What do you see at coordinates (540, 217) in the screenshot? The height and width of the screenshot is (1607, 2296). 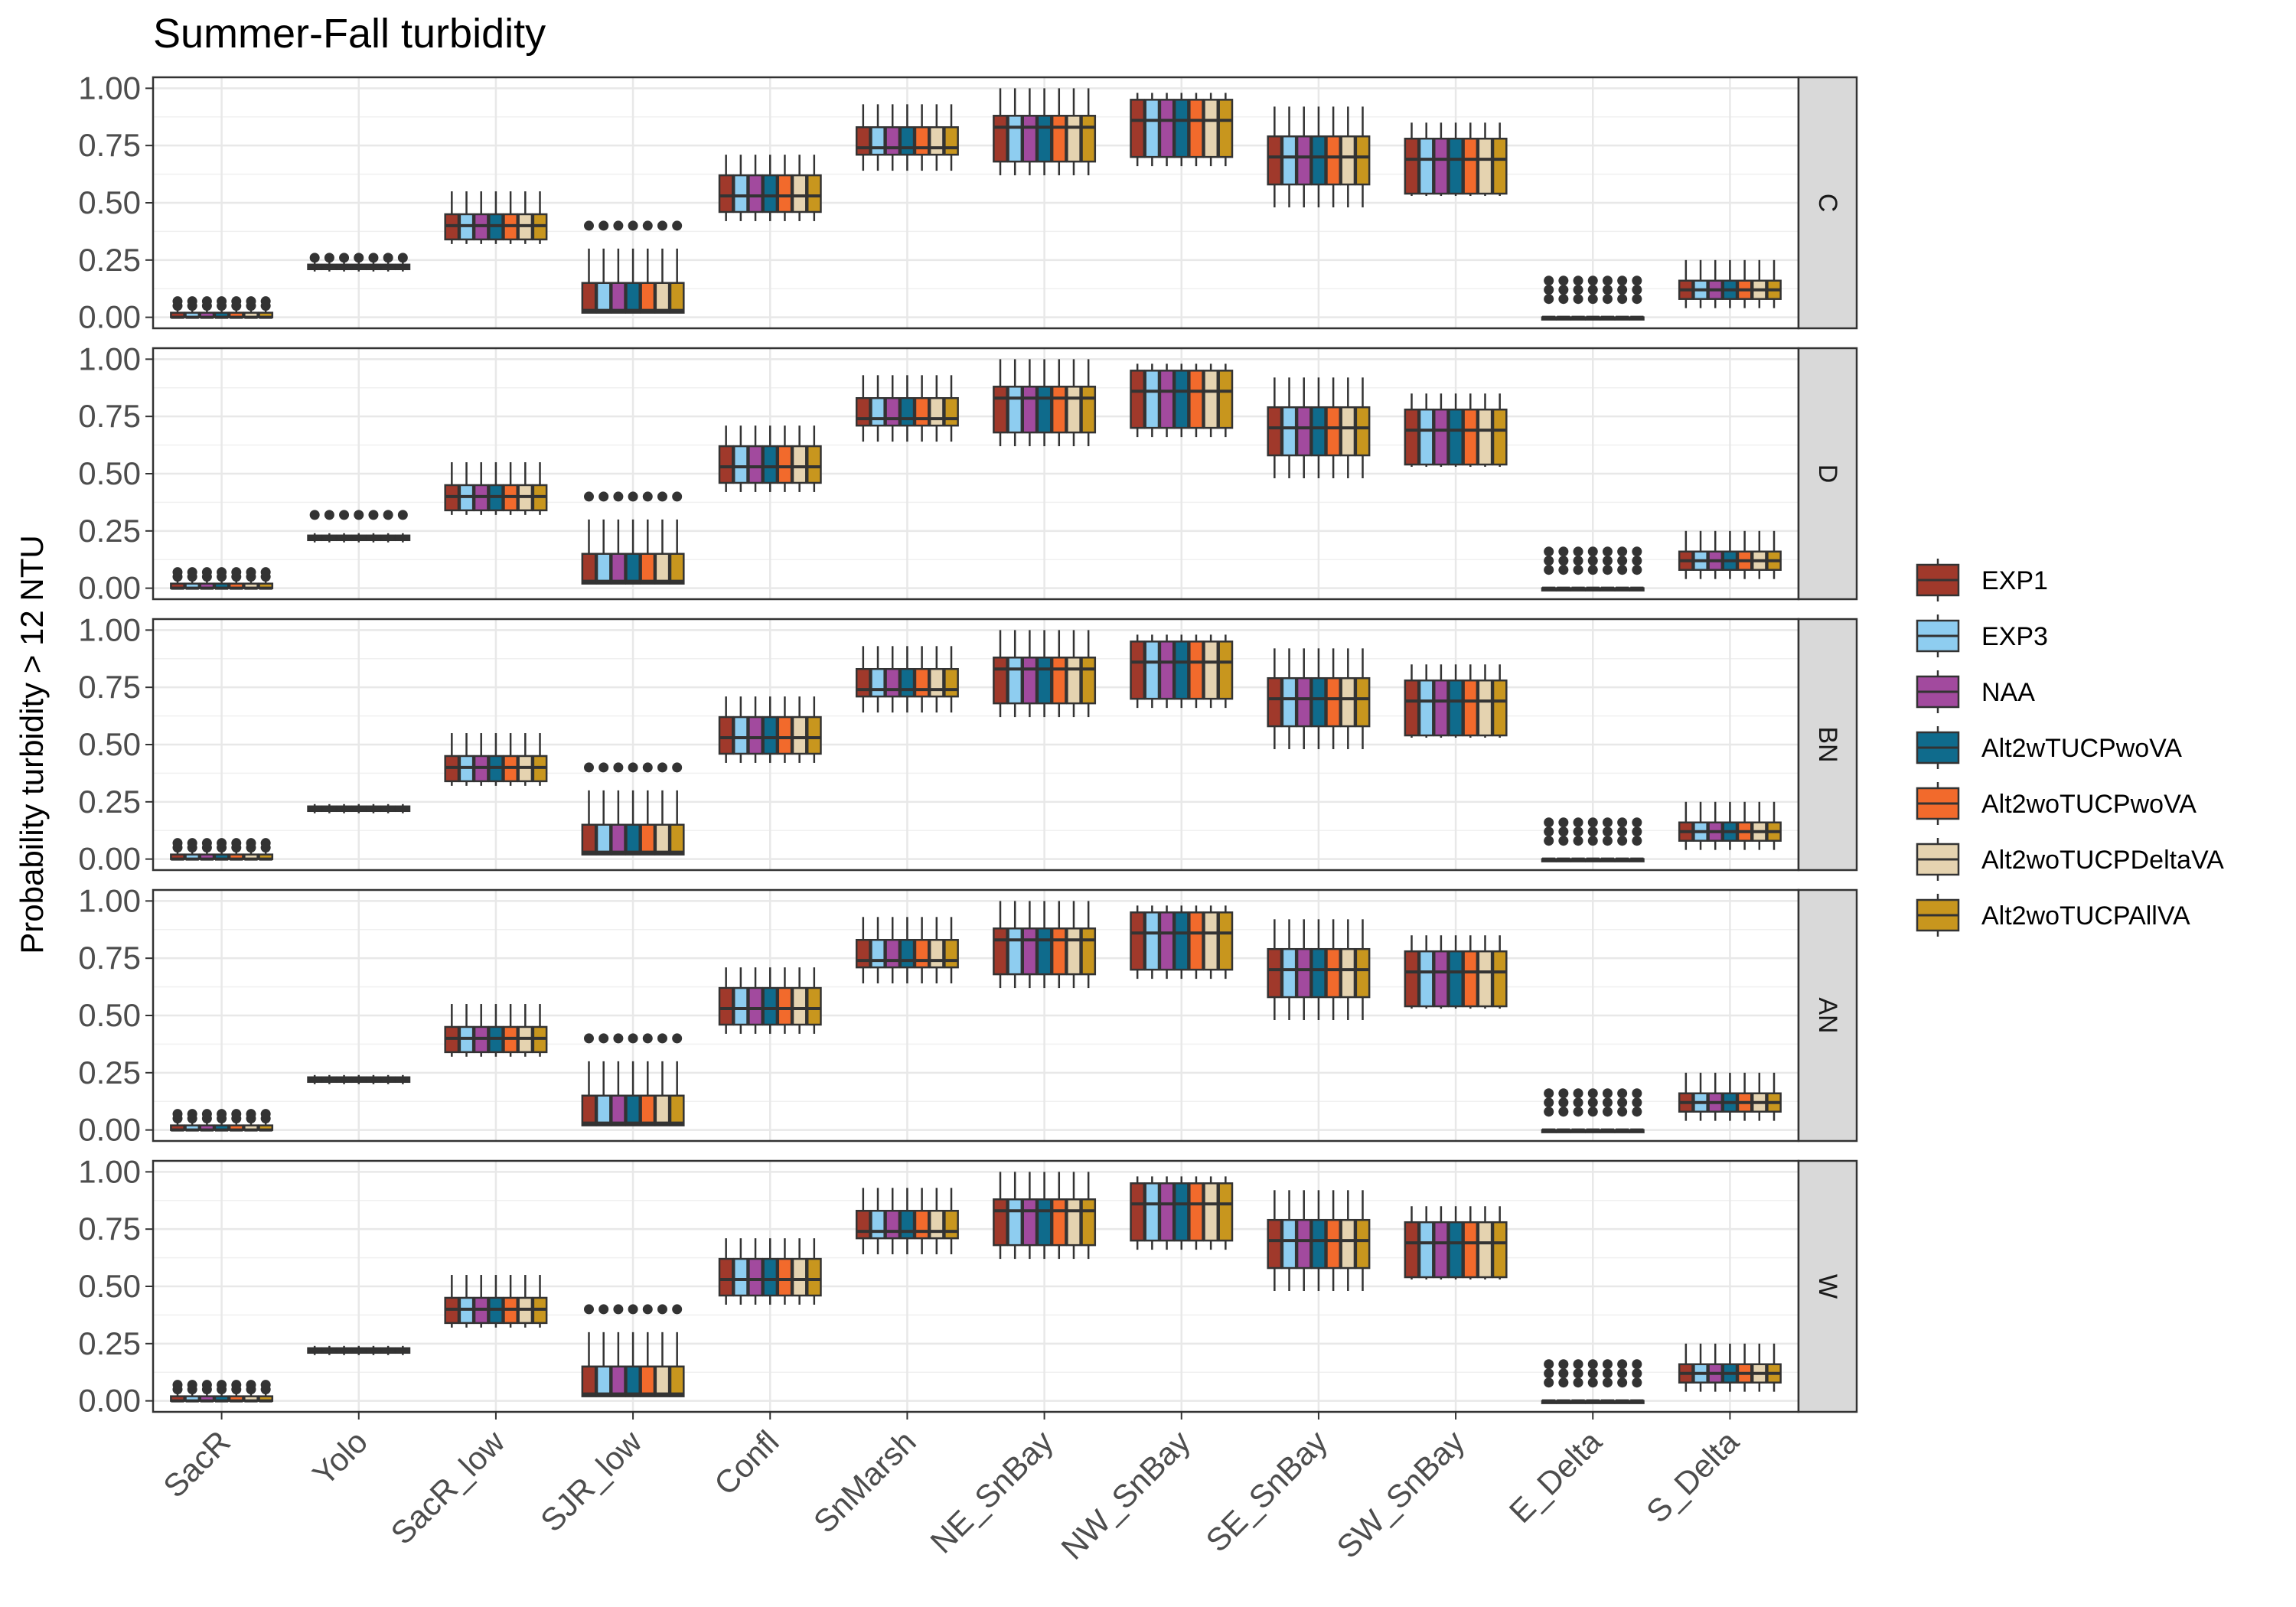 I see `box-SacR_low-Alt2woTUCPAllVA` at bounding box center [540, 217].